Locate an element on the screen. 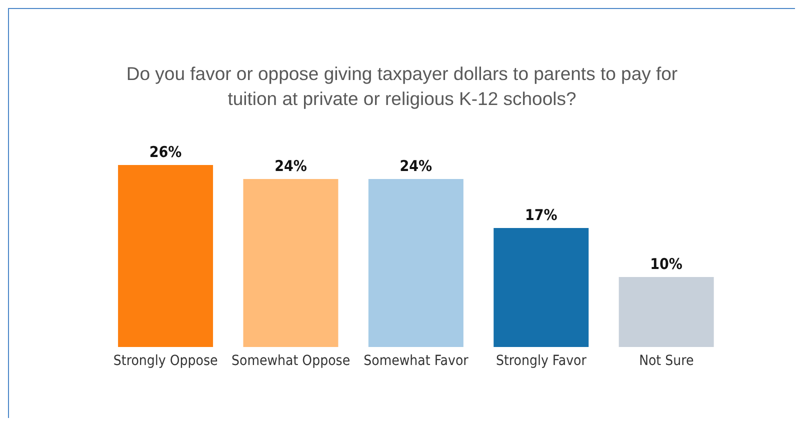 The width and height of the screenshot is (804, 427). x-tick-label: Not Sure is located at coordinates (666, 360).